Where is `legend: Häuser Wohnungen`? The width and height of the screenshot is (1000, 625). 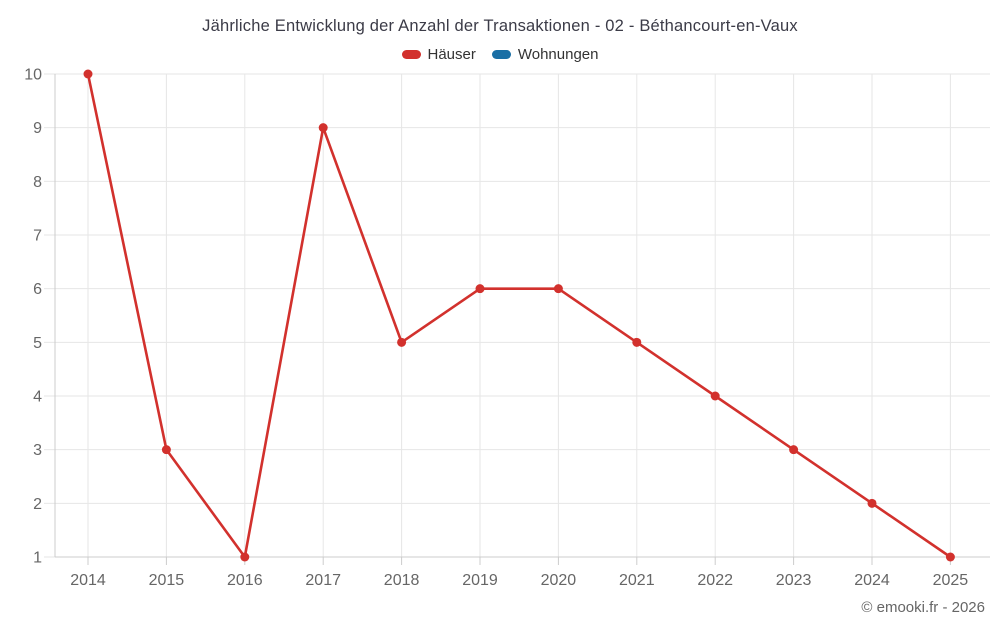
legend: Häuser Wohnungen is located at coordinates (500, 54).